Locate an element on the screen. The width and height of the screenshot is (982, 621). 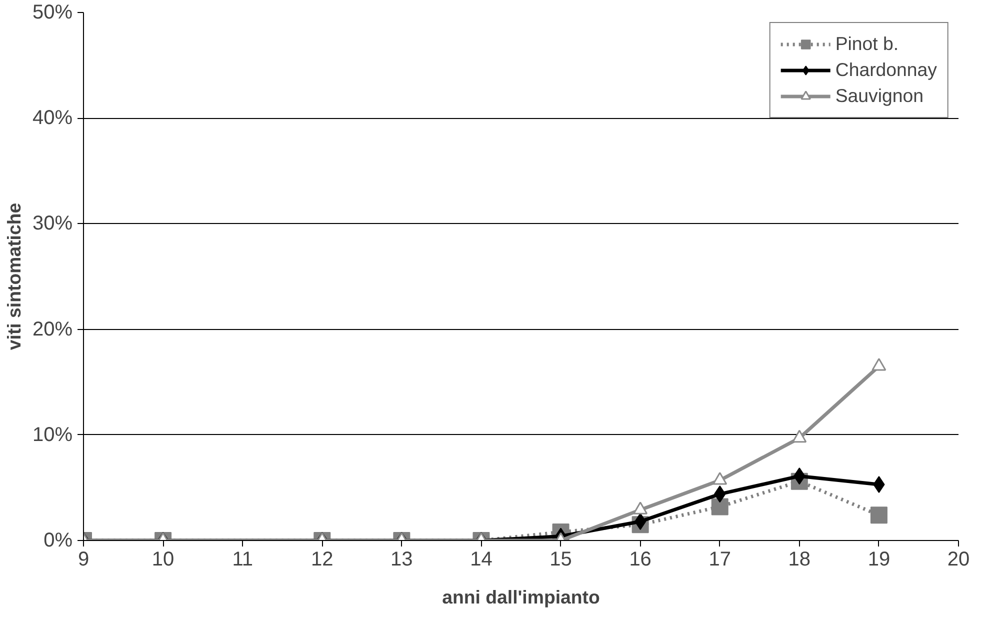
x-tick-label: 13 is located at coordinates (401, 559).